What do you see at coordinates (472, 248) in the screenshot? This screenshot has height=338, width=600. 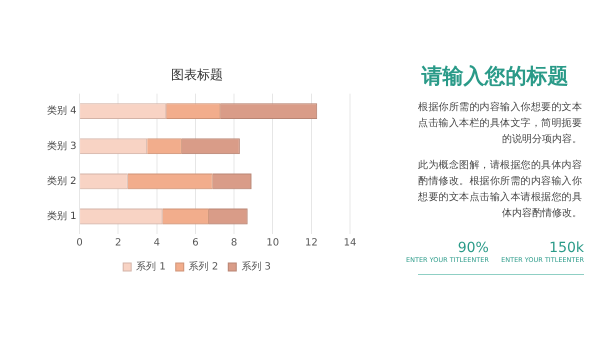 I see `text: 90%` at bounding box center [472, 248].